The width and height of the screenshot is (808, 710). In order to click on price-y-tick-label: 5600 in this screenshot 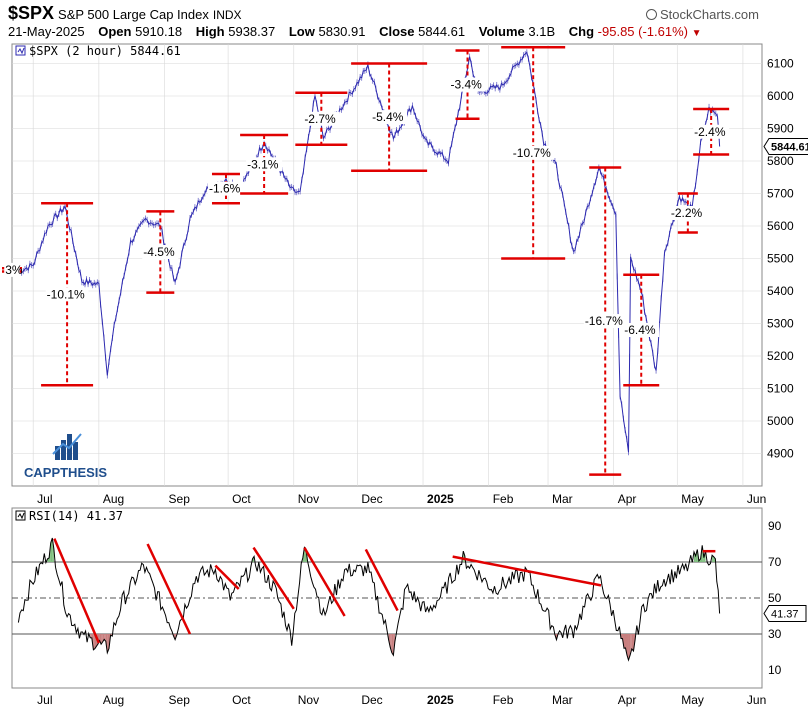, I will do `click(780, 226)`.